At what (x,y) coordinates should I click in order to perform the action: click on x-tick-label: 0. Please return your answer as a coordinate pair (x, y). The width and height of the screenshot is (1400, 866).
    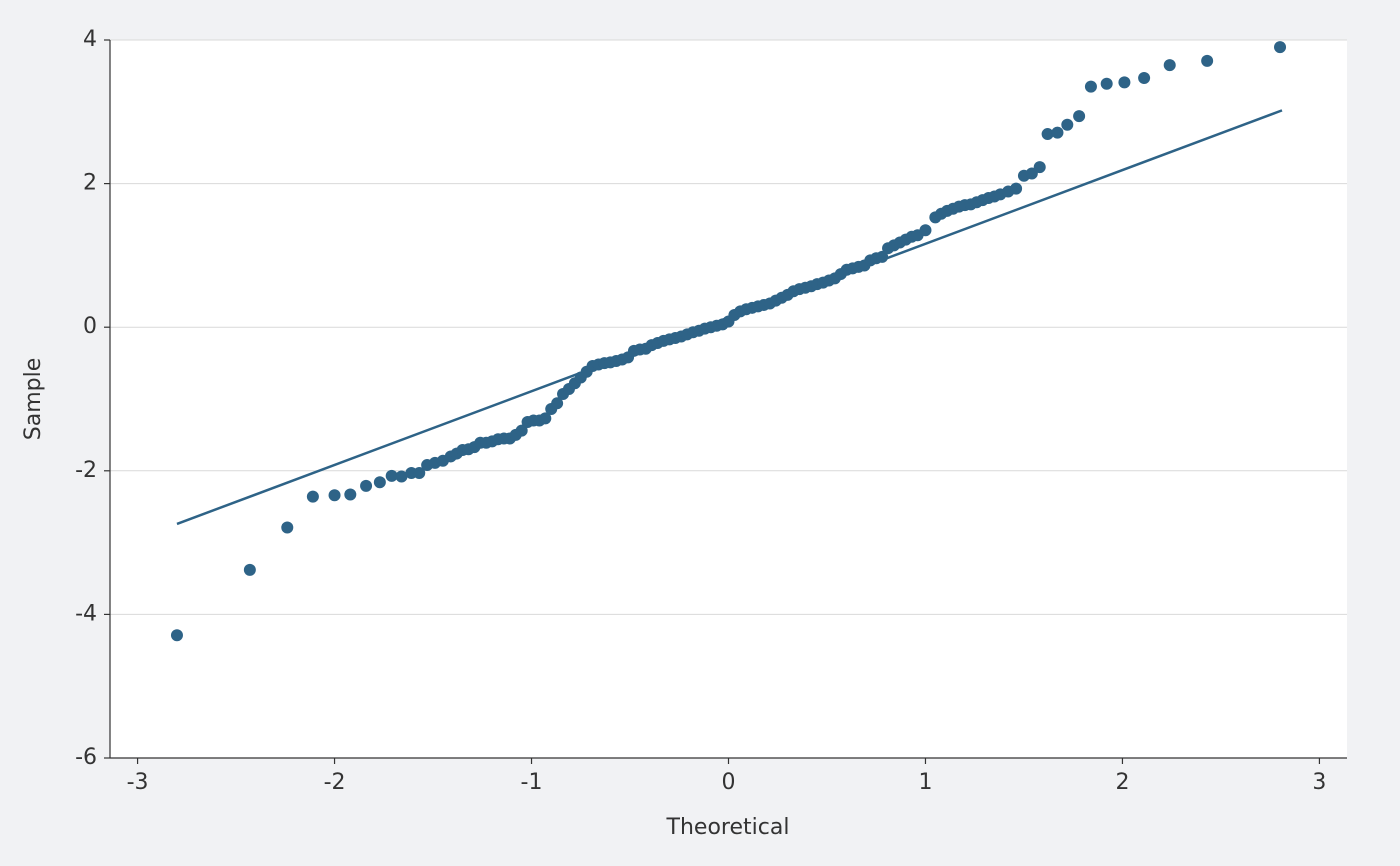
    Looking at the image, I should click on (729, 782).